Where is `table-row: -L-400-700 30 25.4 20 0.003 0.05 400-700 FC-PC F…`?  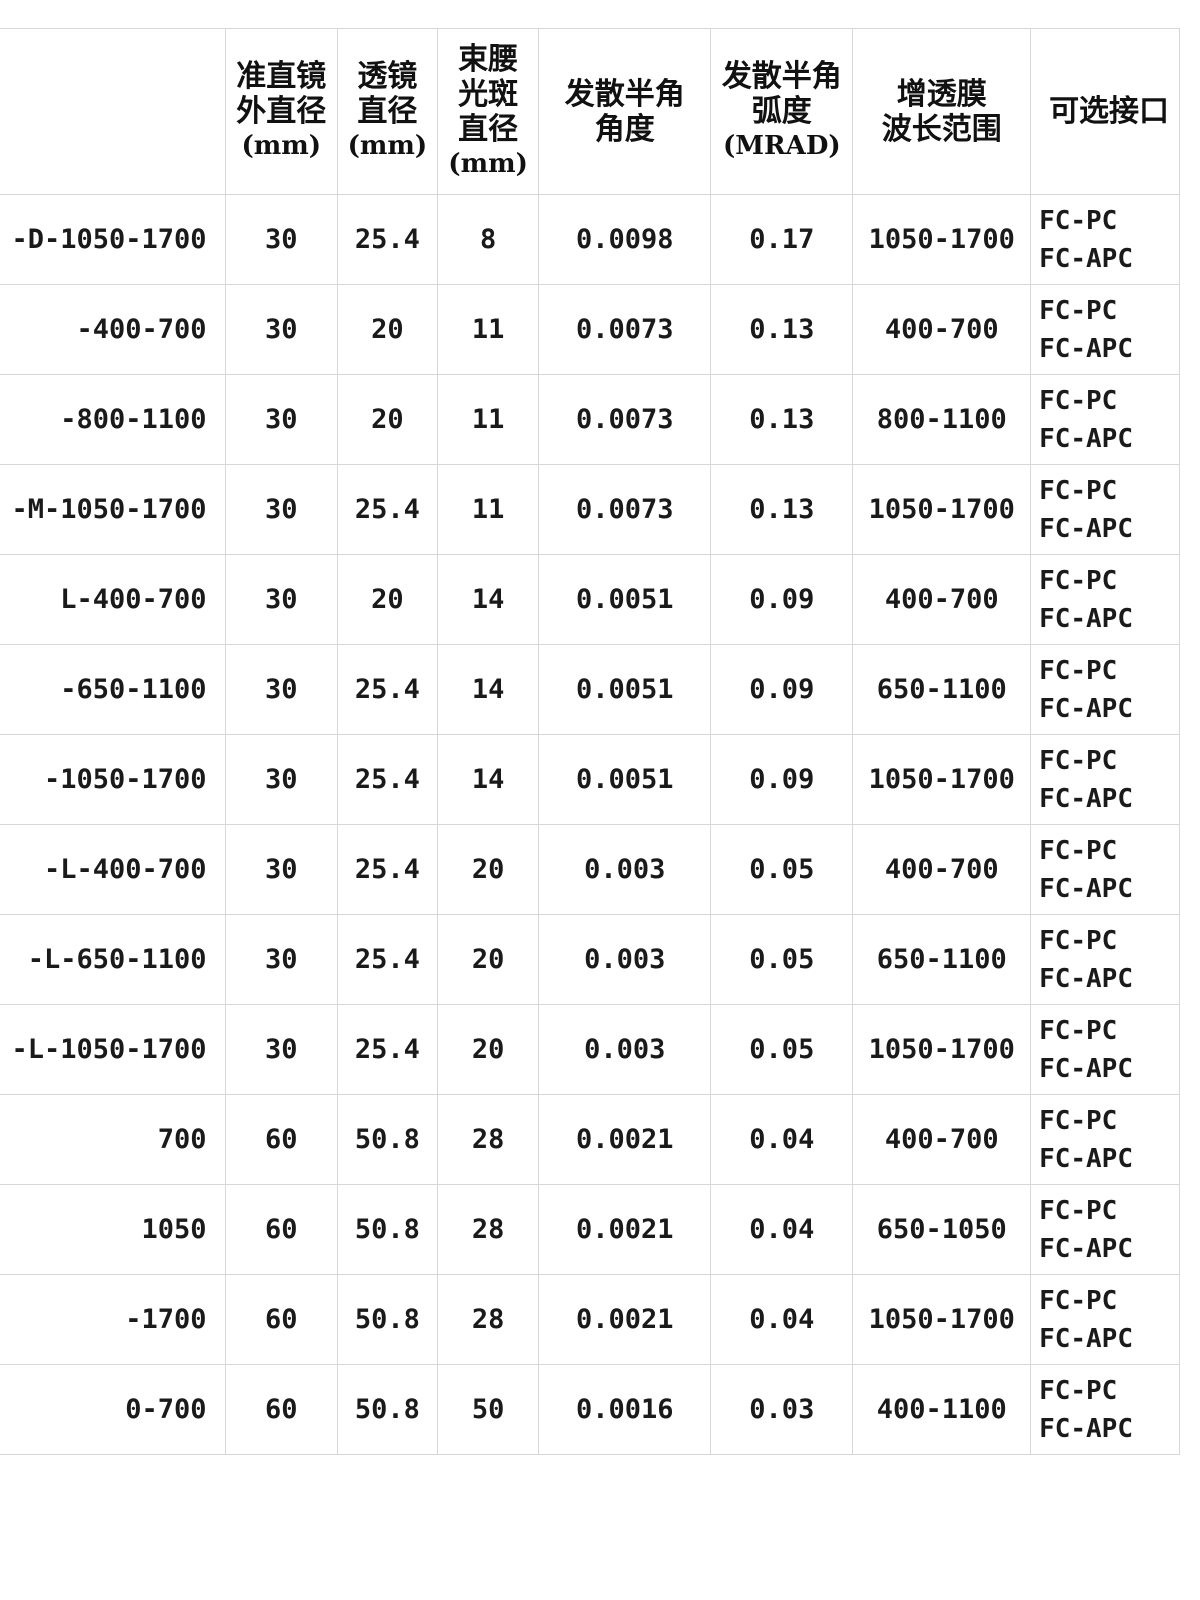
table-row: -L-400-700 30 25.4 20 0.003 0.05 400-700 FC-PC F… is located at coordinates (590, 869).